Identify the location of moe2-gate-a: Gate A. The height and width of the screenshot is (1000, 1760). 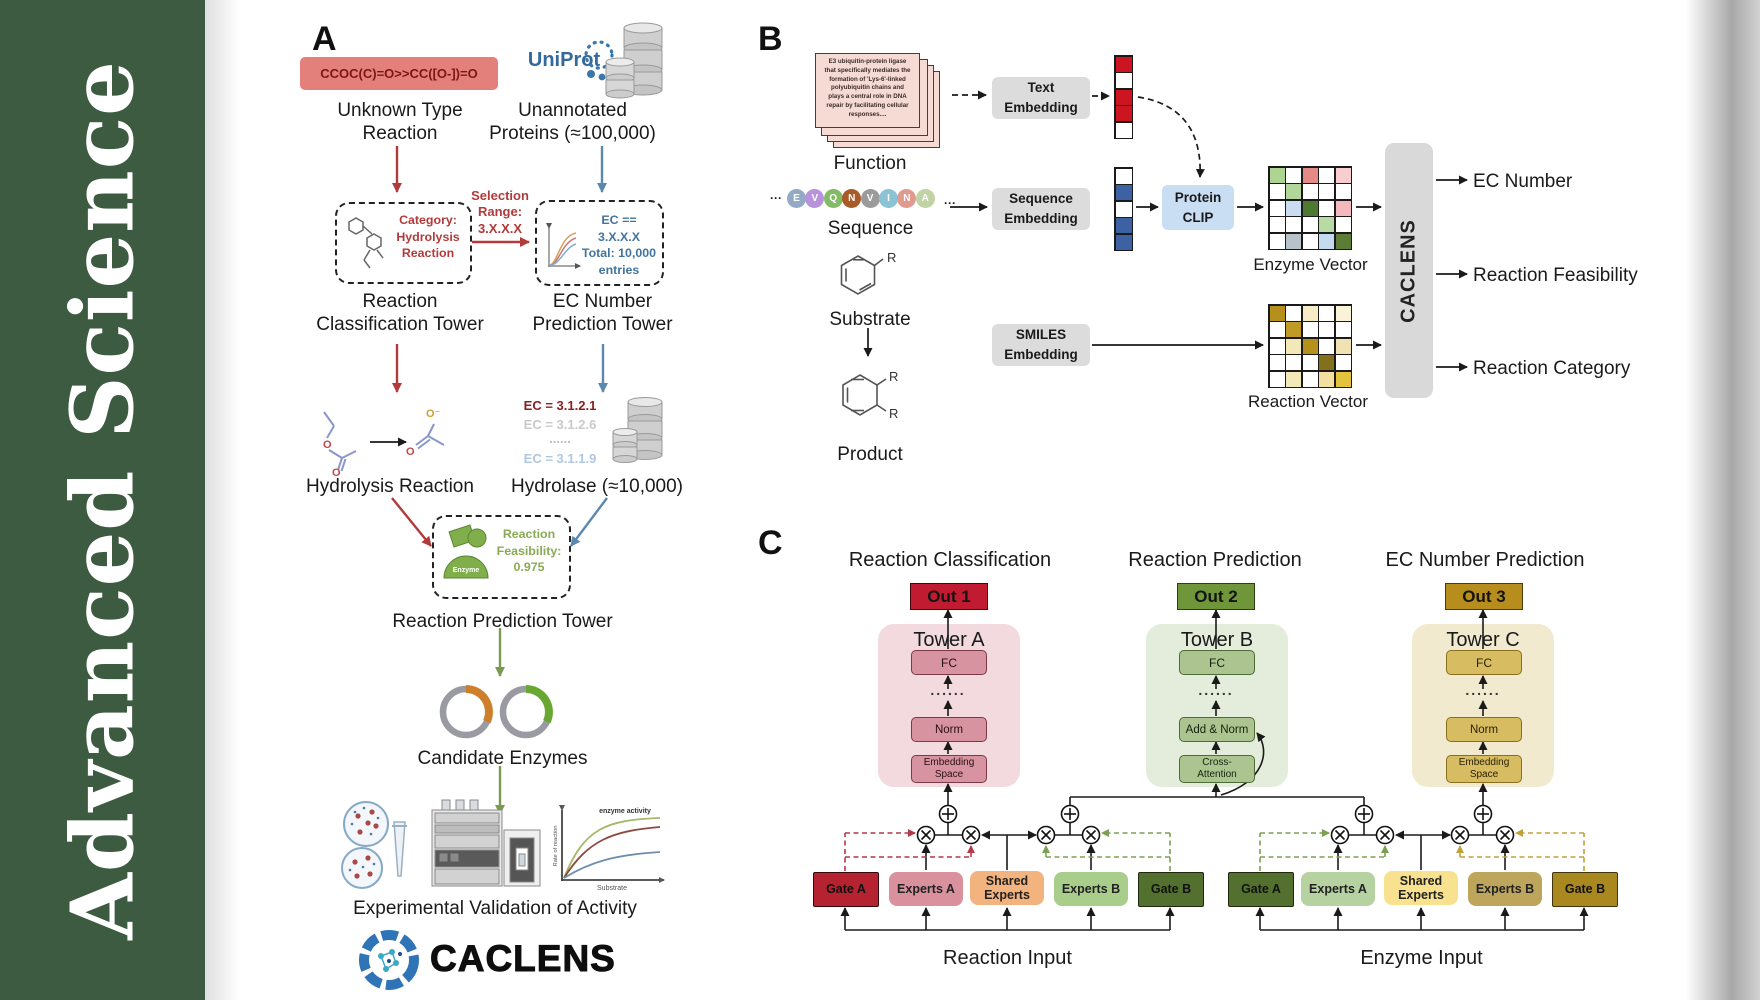
(1261, 889).